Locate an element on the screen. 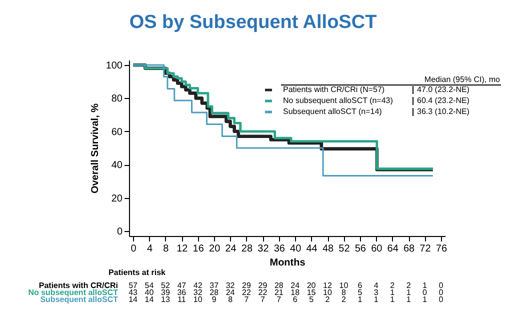 This screenshot has width=507, height=321. y-tick-label: 60 is located at coordinates (117, 132).